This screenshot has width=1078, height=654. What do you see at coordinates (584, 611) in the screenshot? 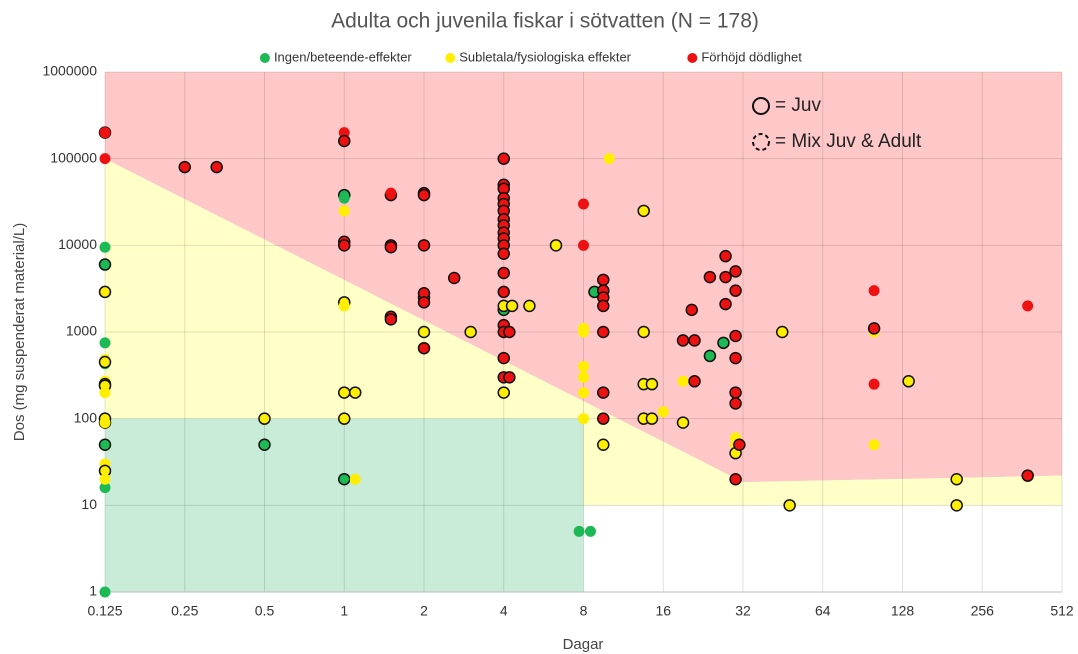
I see `x-tick-label: 8` at bounding box center [584, 611].